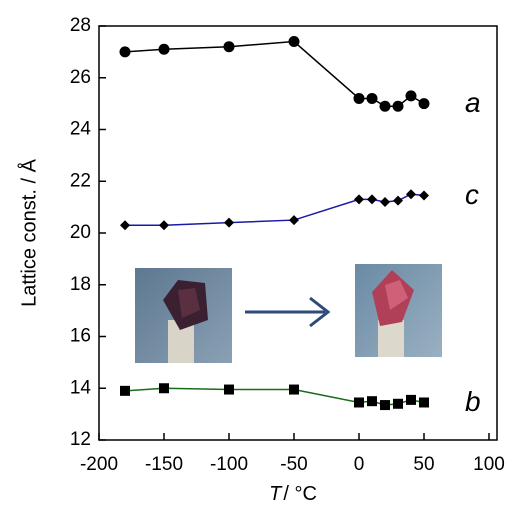  Describe the element at coordinates (288, 312) in the screenshot. I see `arrow` at that location.